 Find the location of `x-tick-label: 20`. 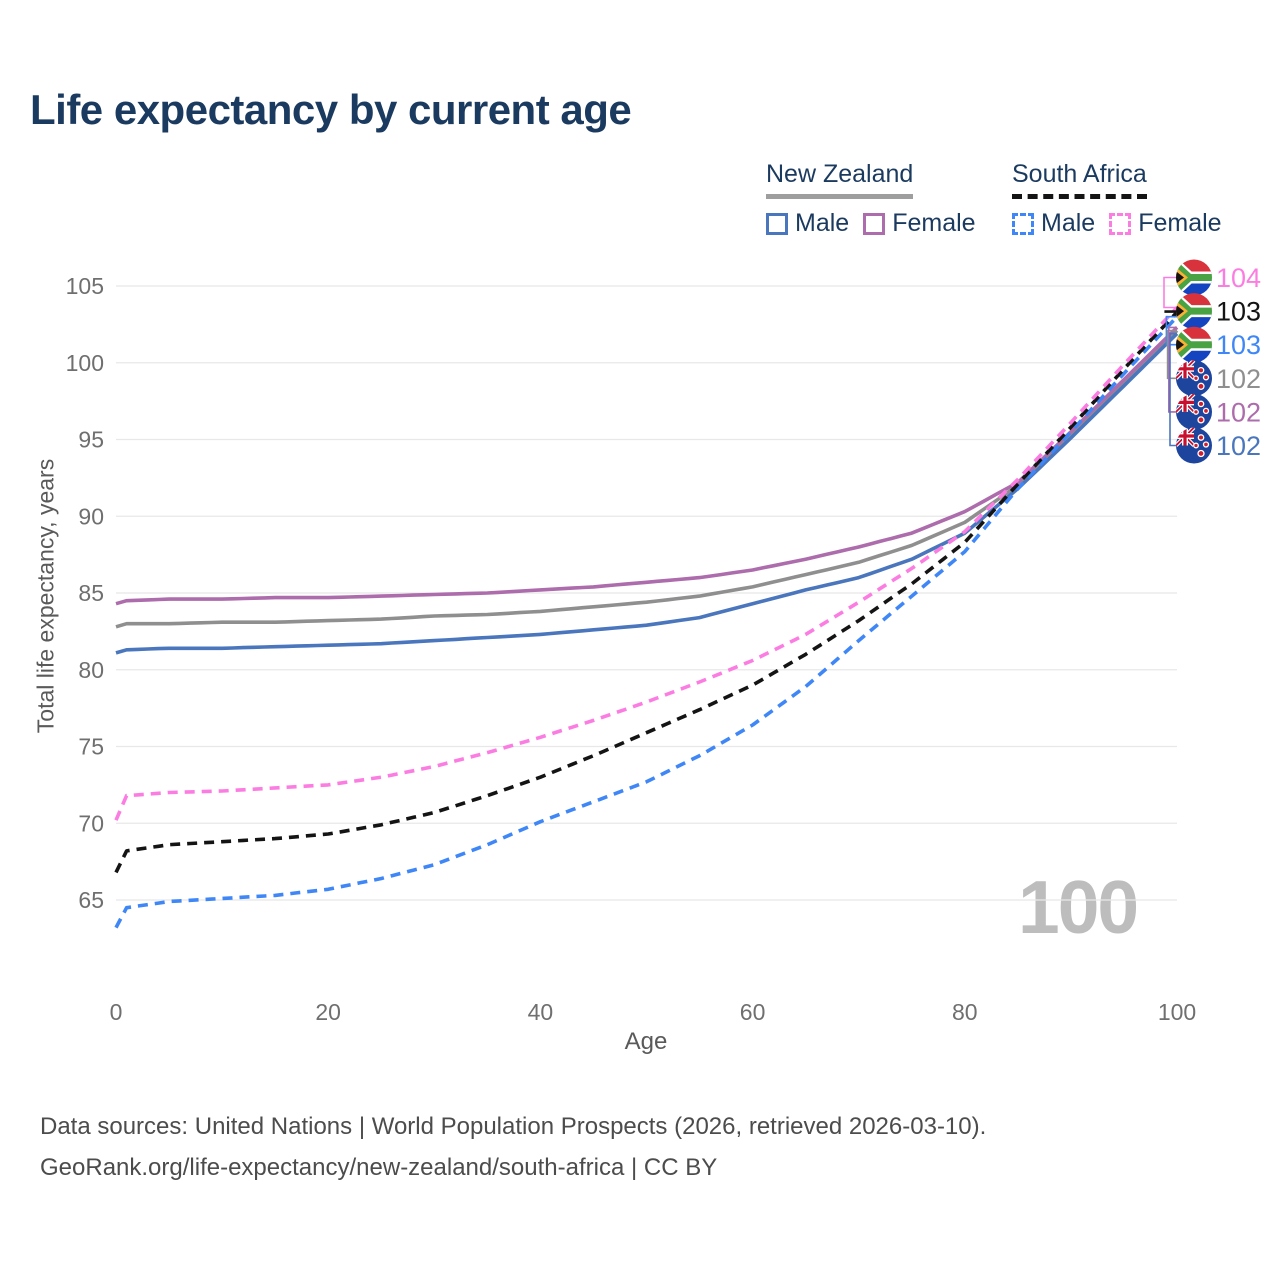

x-tick-label: 20 is located at coordinates (328, 1012).